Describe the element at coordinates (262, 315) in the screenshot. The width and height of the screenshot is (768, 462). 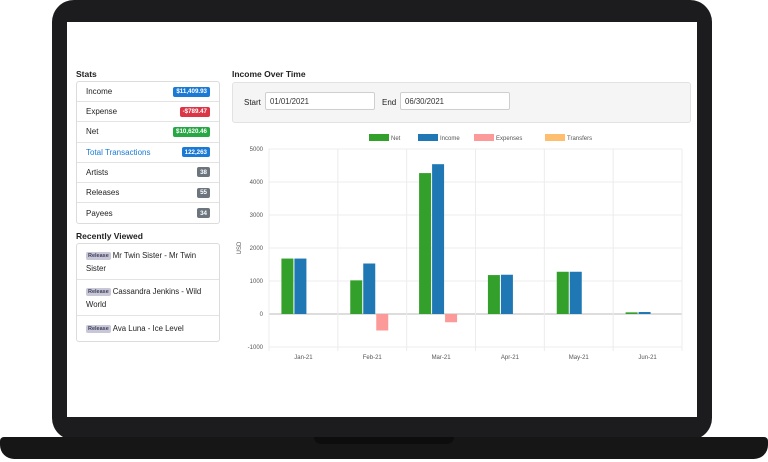
I see `y-tick-label: 0` at that location.